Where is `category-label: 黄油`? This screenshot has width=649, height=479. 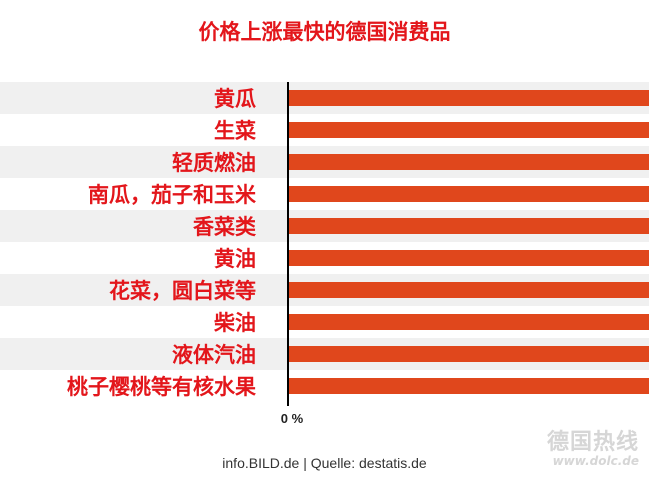 category-label: 黄油 is located at coordinates (235, 259).